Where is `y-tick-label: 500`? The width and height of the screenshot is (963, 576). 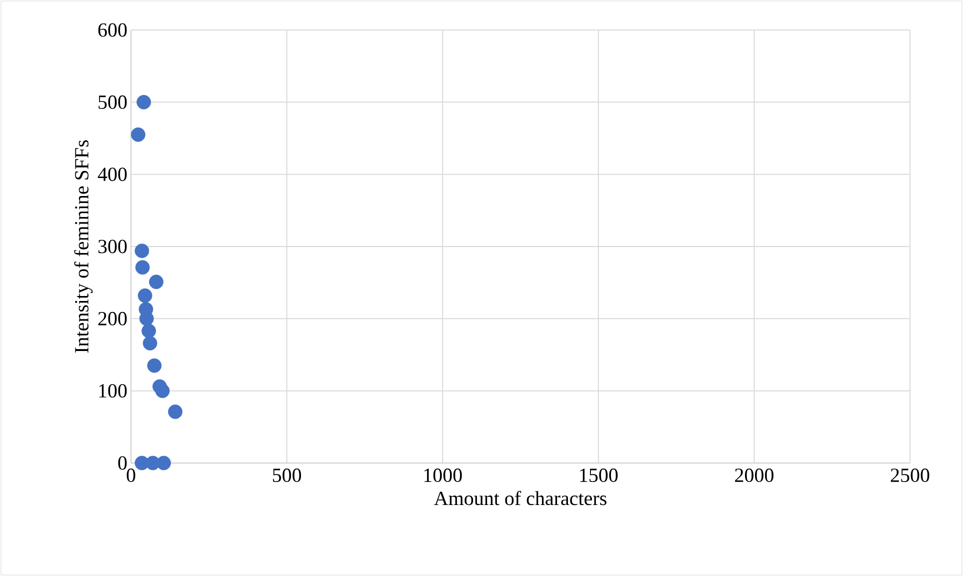 y-tick-label: 500 is located at coordinates (112, 102).